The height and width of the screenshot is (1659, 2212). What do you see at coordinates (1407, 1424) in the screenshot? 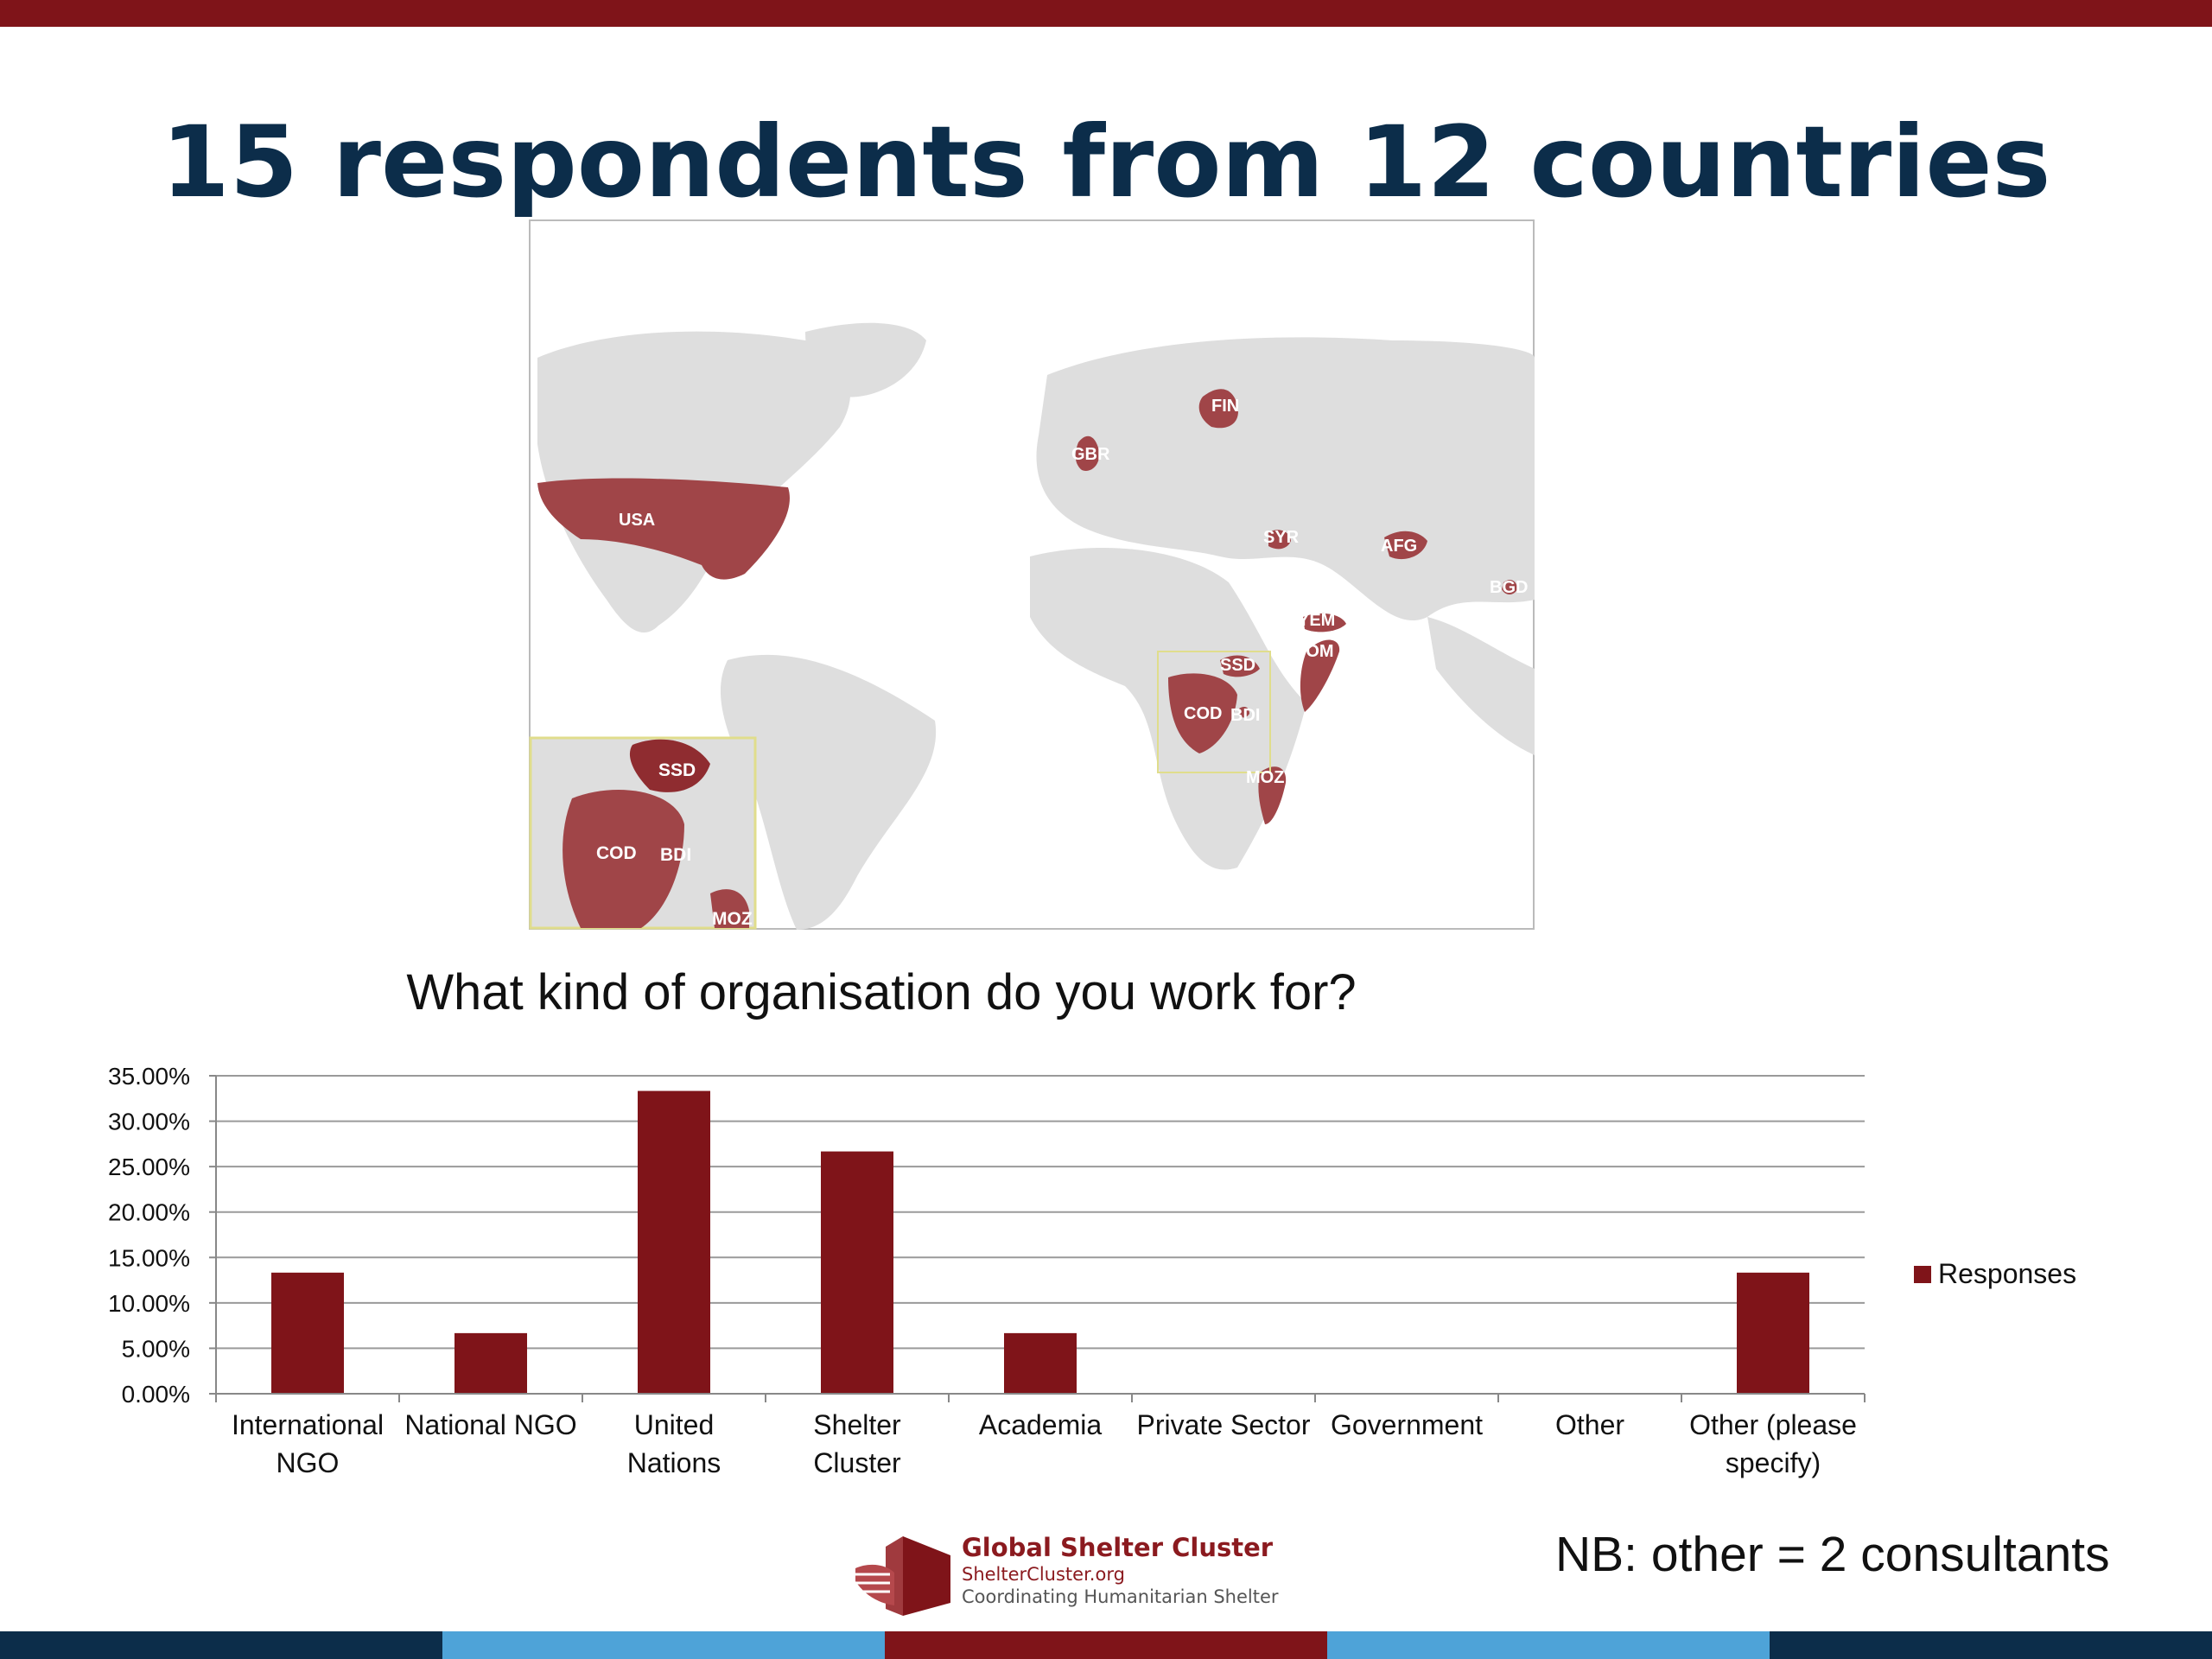
I see `x-tick-label: Government` at bounding box center [1407, 1424].